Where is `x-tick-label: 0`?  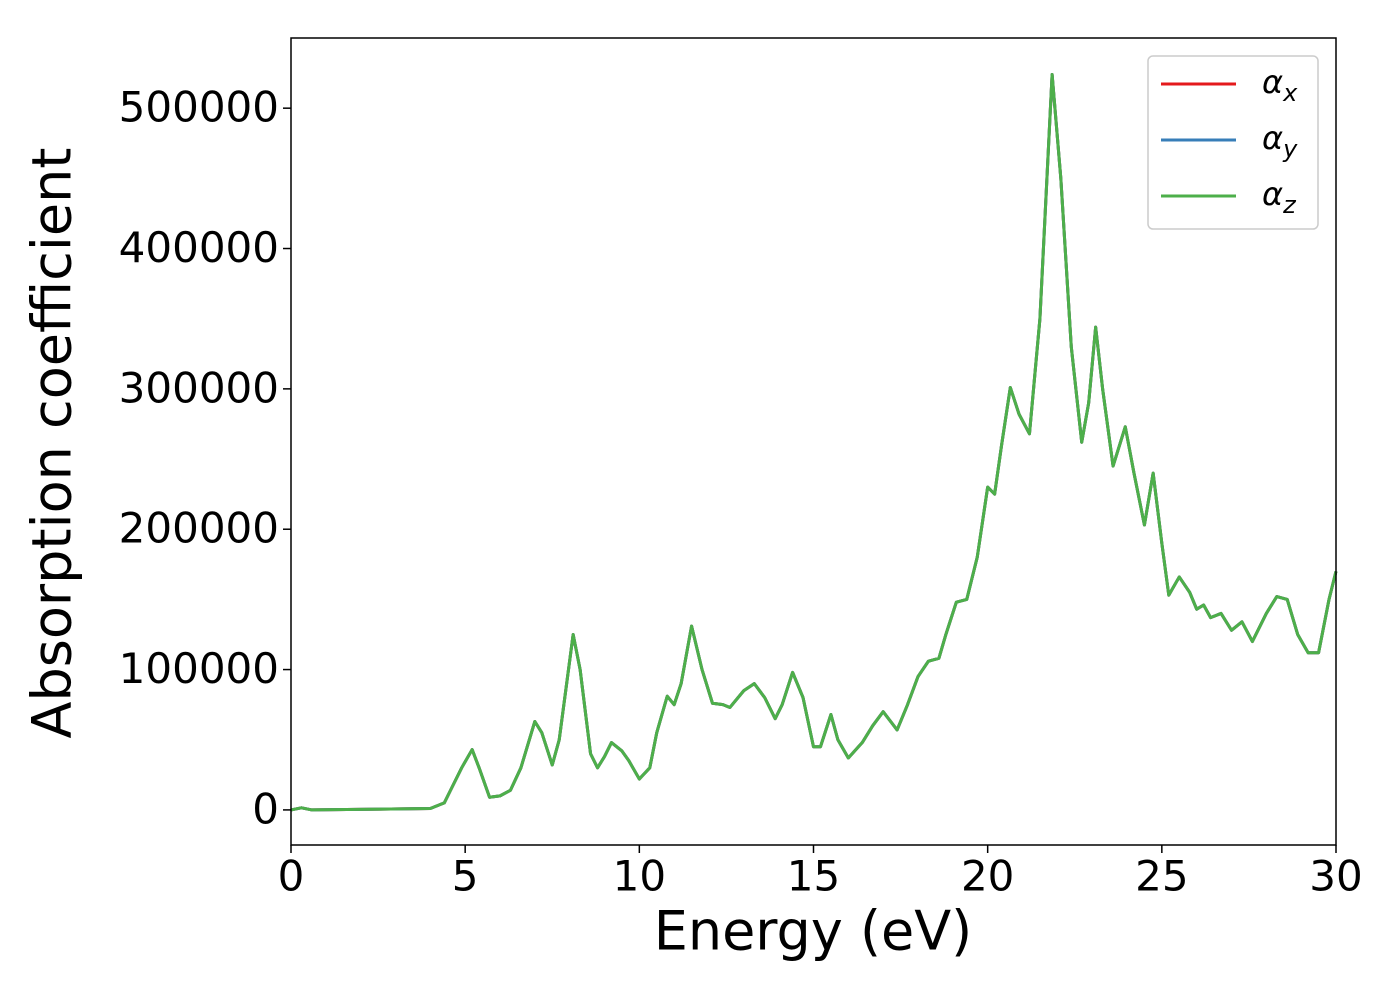 x-tick-label: 0 is located at coordinates (291, 876).